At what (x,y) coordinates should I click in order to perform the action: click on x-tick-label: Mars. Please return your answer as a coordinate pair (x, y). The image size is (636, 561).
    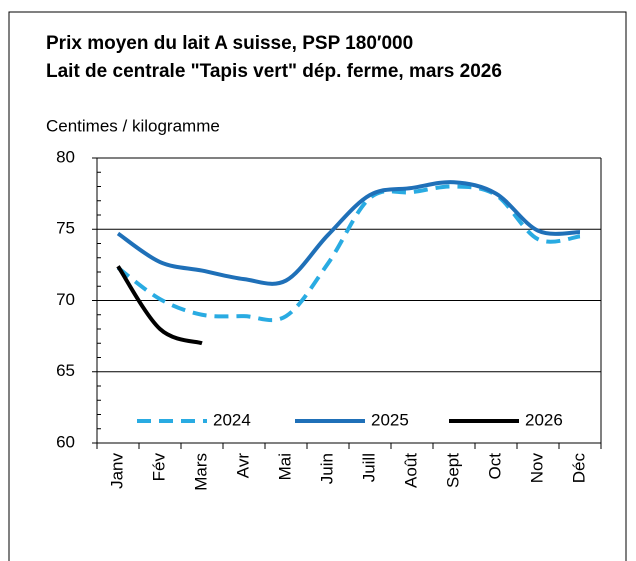
    Looking at the image, I should click on (200, 472).